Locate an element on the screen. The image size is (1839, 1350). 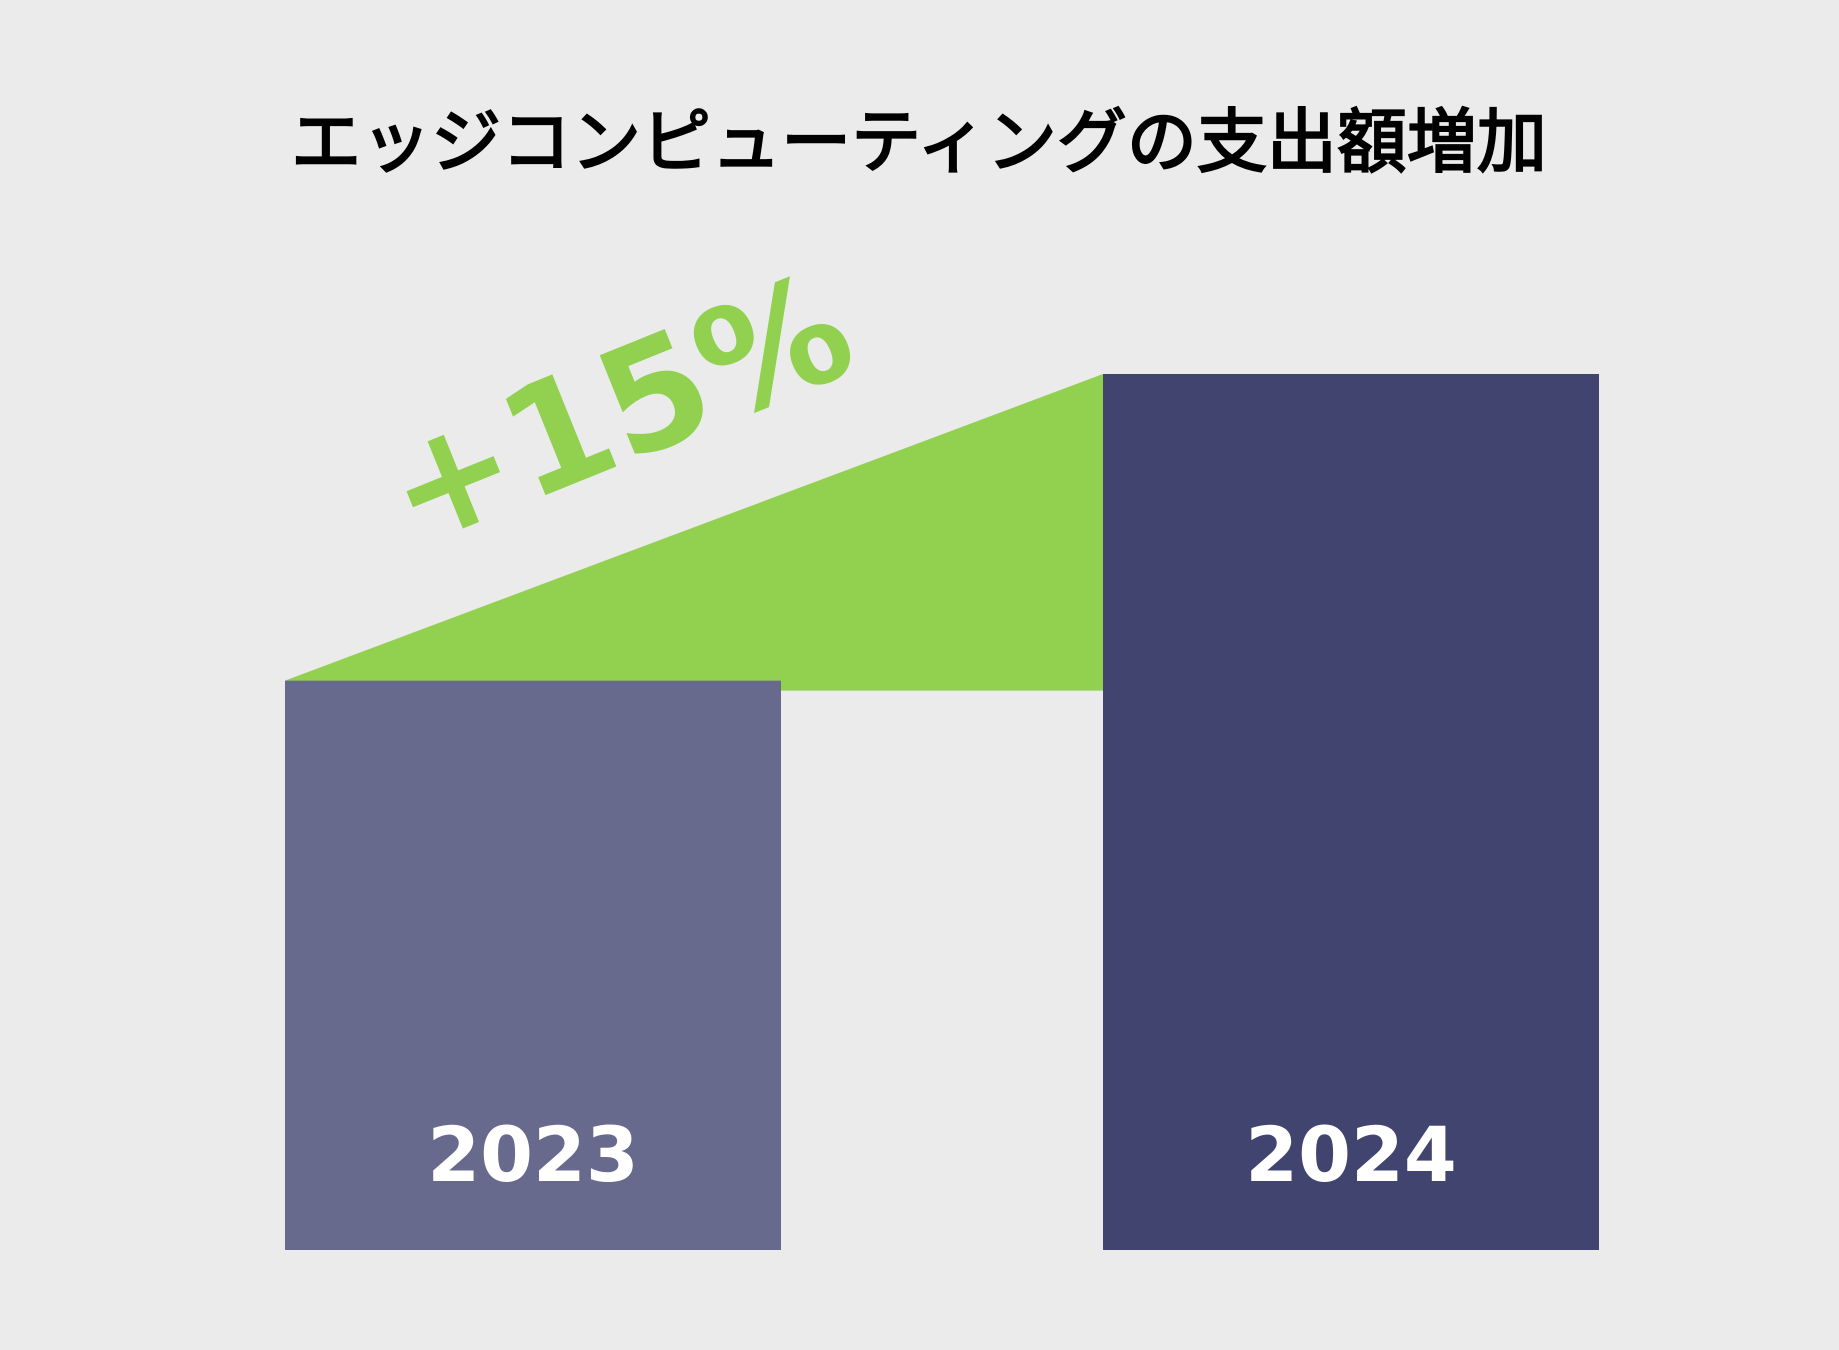
bar-label: 2024 is located at coordinates (1351, 1154).